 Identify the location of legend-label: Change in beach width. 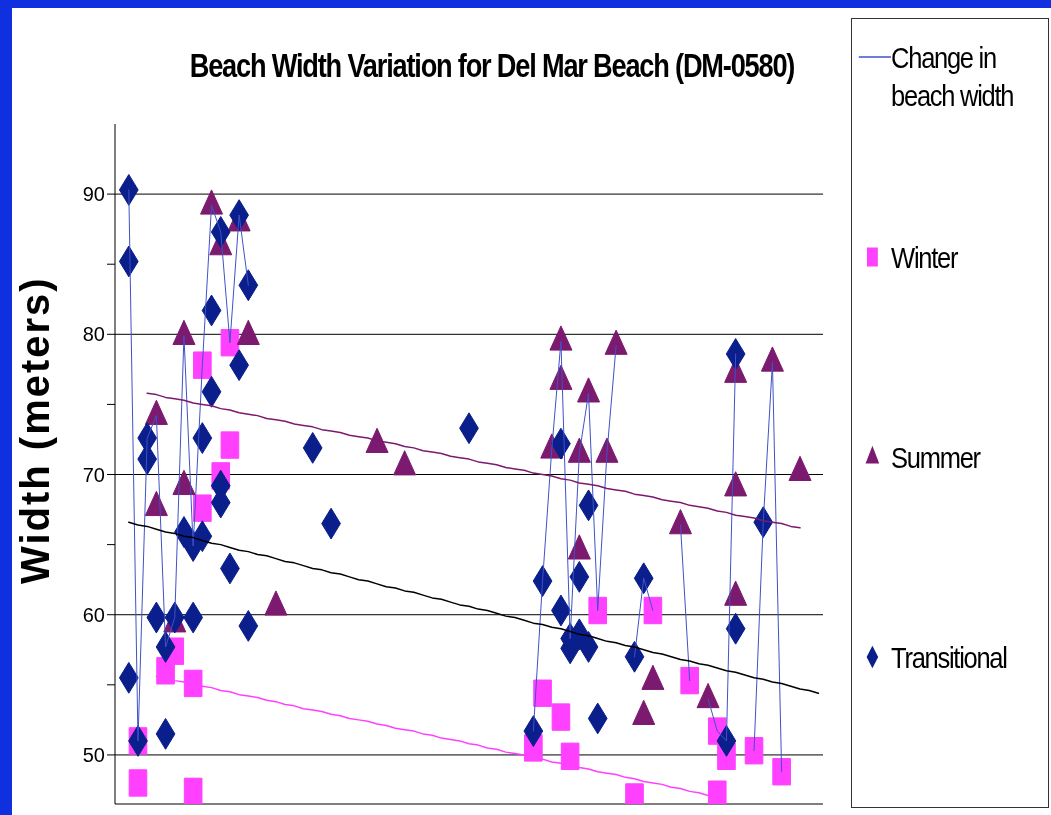
(953, 77).